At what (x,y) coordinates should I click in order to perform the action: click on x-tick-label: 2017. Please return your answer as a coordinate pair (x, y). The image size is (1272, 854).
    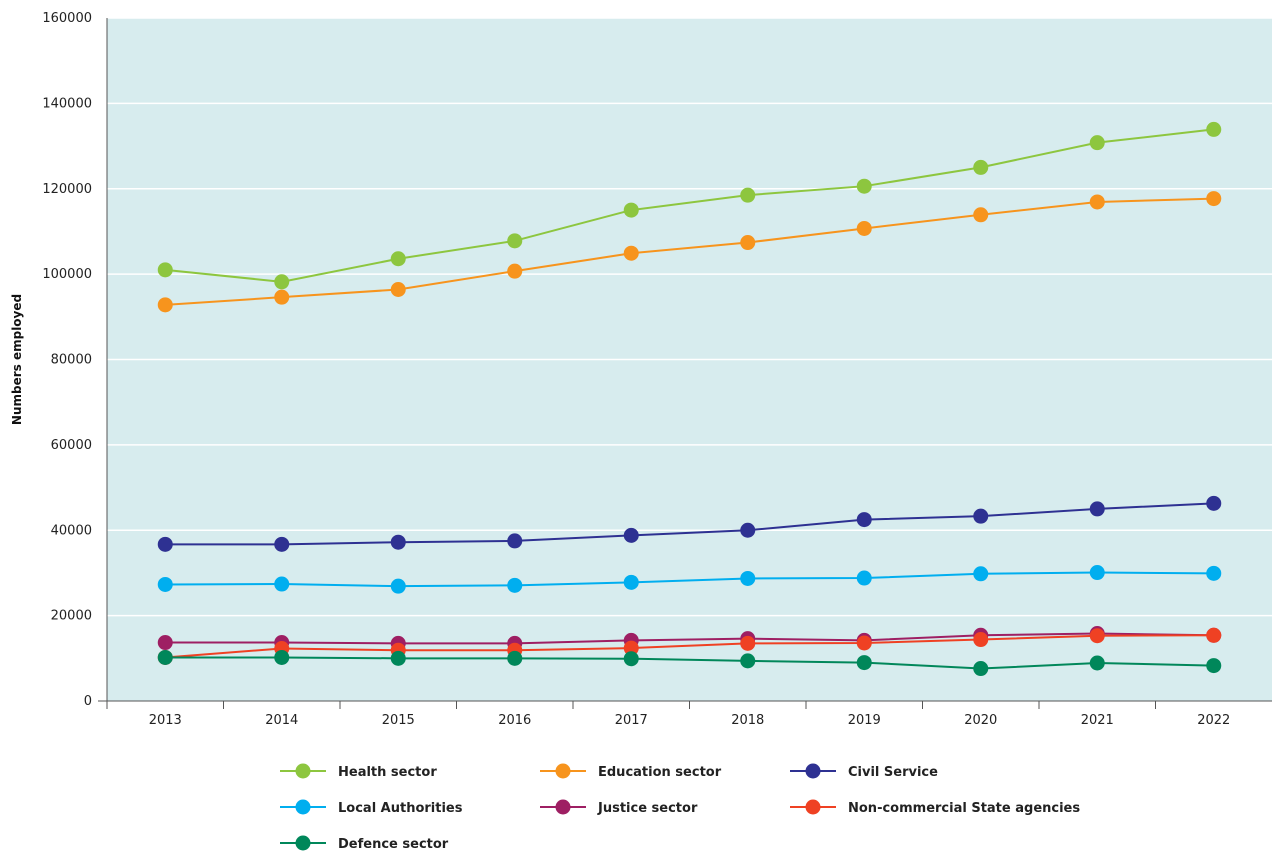
    Looking at the image, I should click on (631, 720).